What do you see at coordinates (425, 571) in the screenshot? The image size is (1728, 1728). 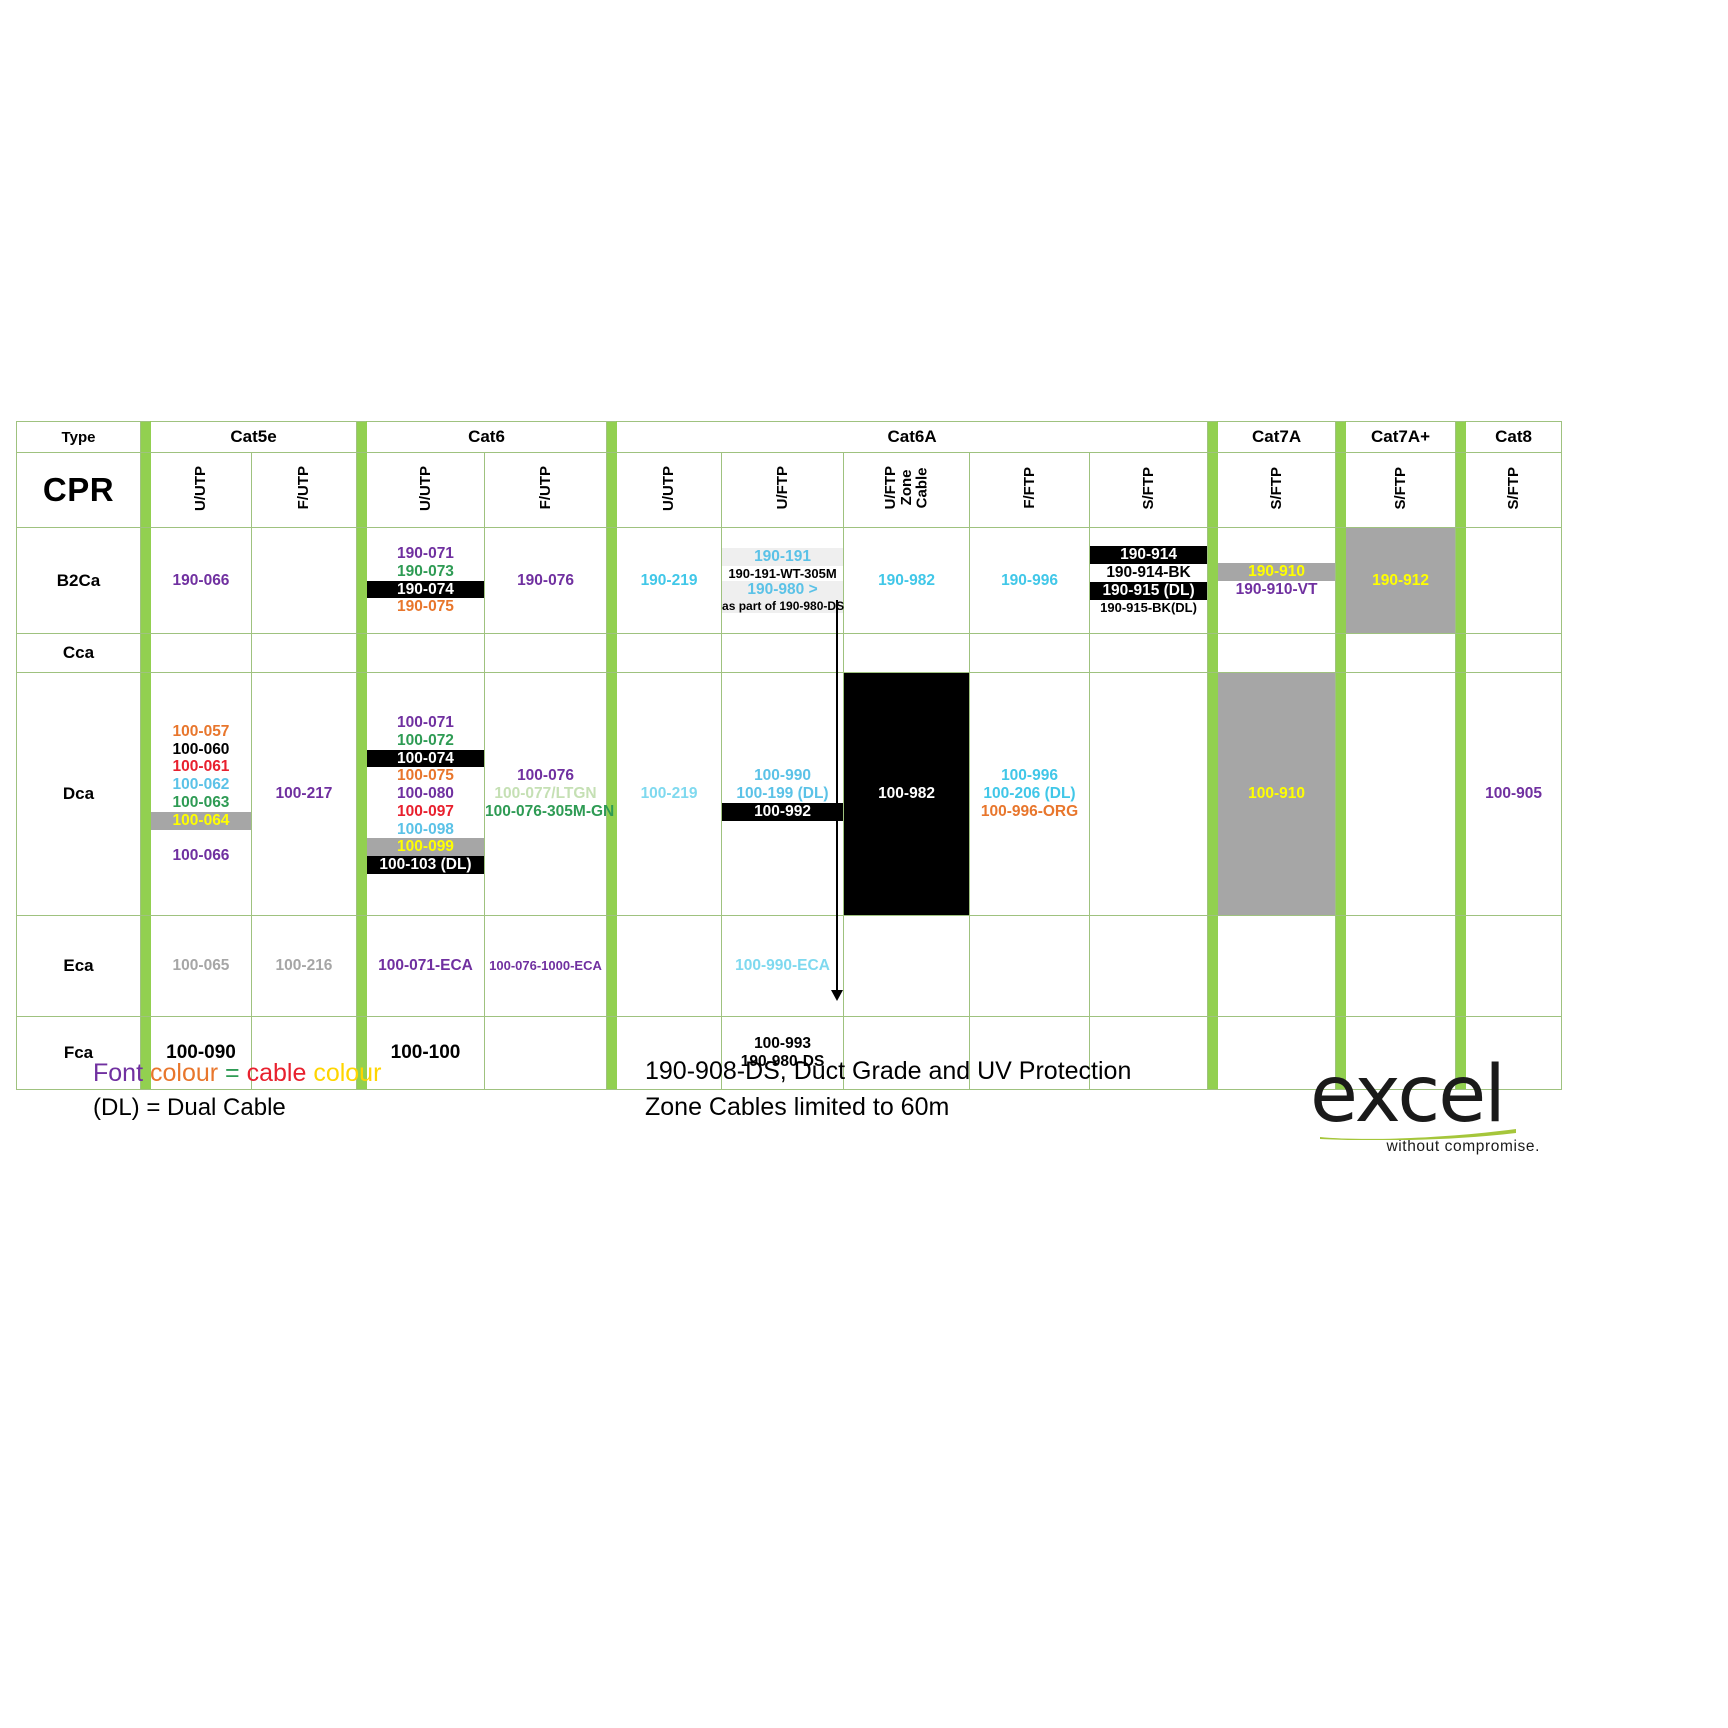 I see `cell-item: 190-073` at bounding box center [425, 571].